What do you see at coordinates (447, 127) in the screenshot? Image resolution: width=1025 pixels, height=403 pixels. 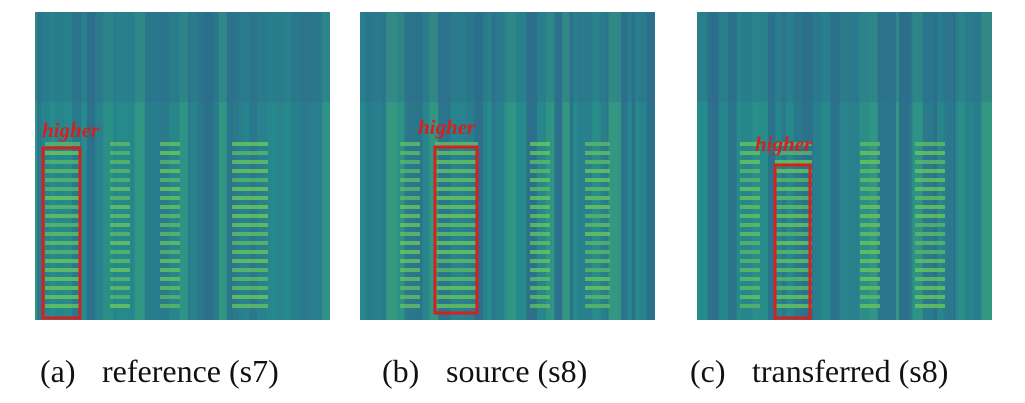 I see `annotation: higher` at bounding box center [447, 127].